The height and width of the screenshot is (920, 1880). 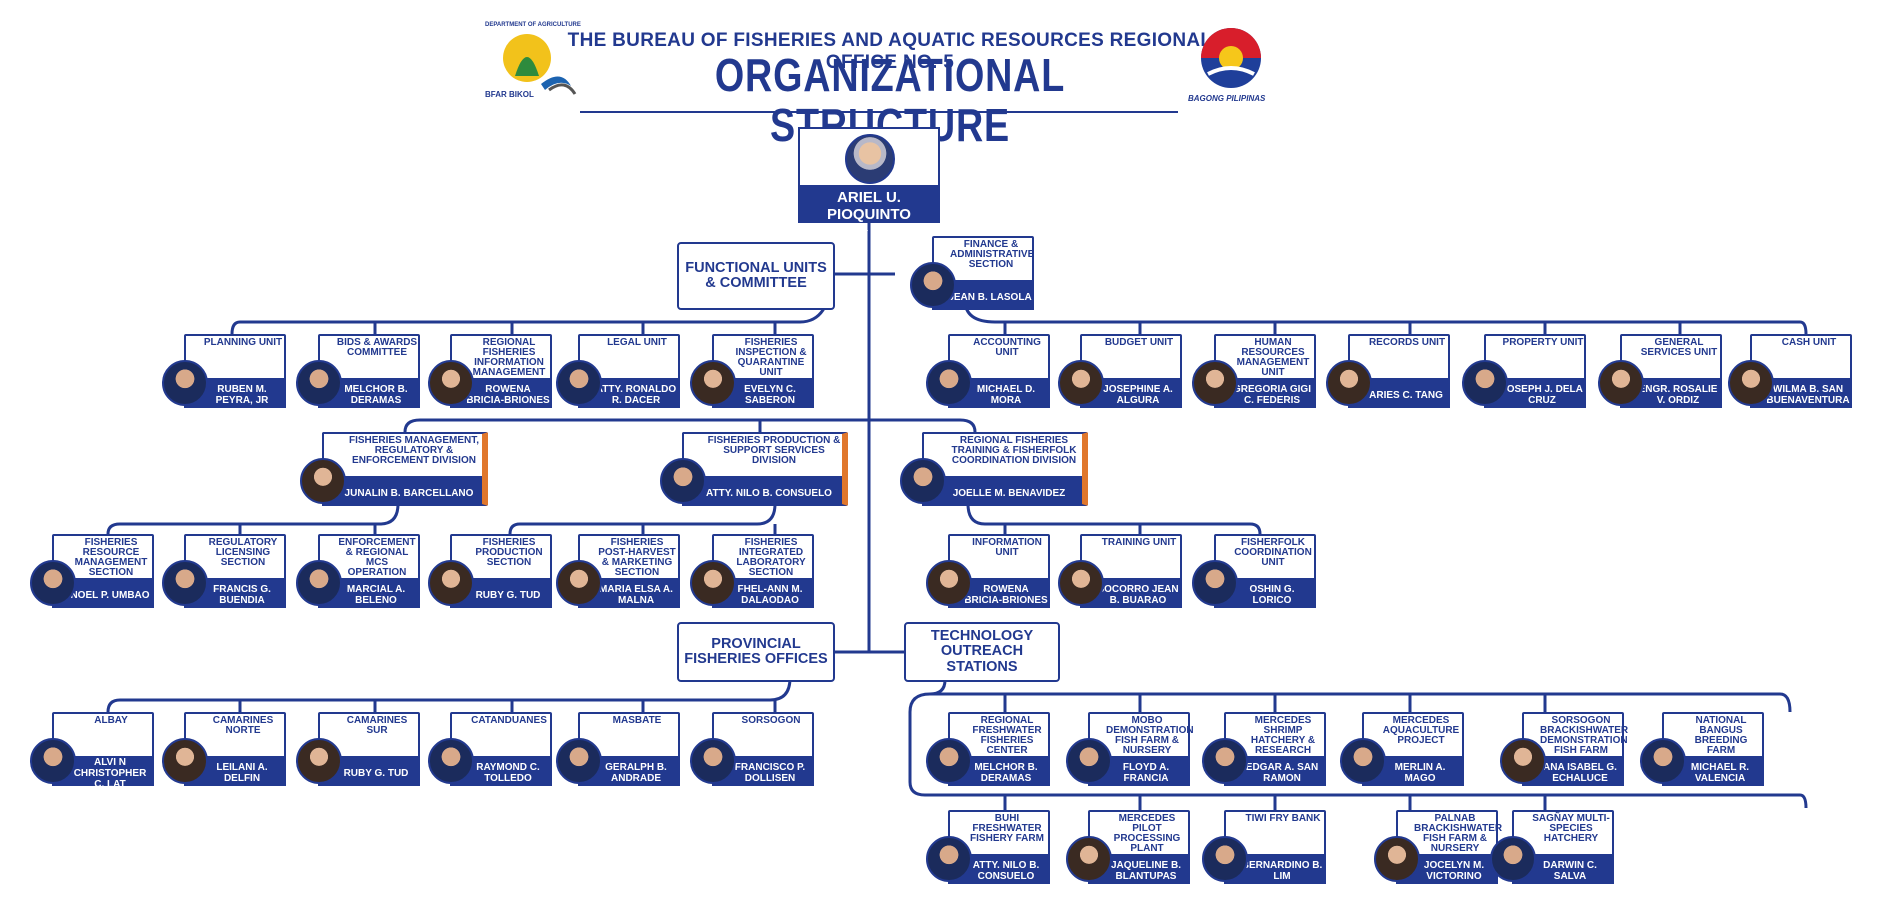 What do you see at coordinates (1790, 371) in the screenshot?
I see `admin-units-card: CASH UNIT WILMA B. SAN BUENAVENTURA` at bounding box center [1790, 371].